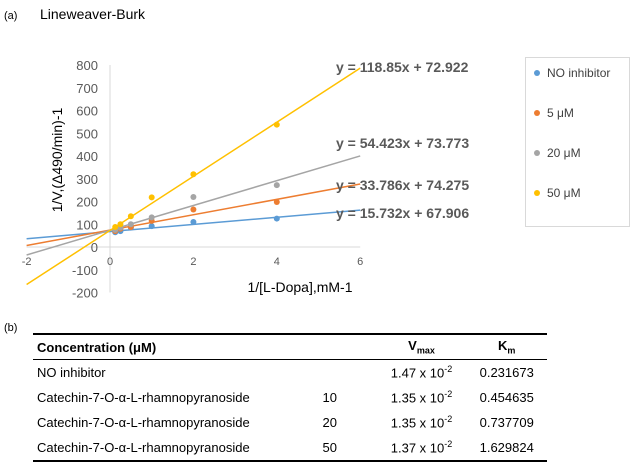 This screenshot has height=467, width=631. I want to click on cell-km: 1.629824, so click(506, 448).